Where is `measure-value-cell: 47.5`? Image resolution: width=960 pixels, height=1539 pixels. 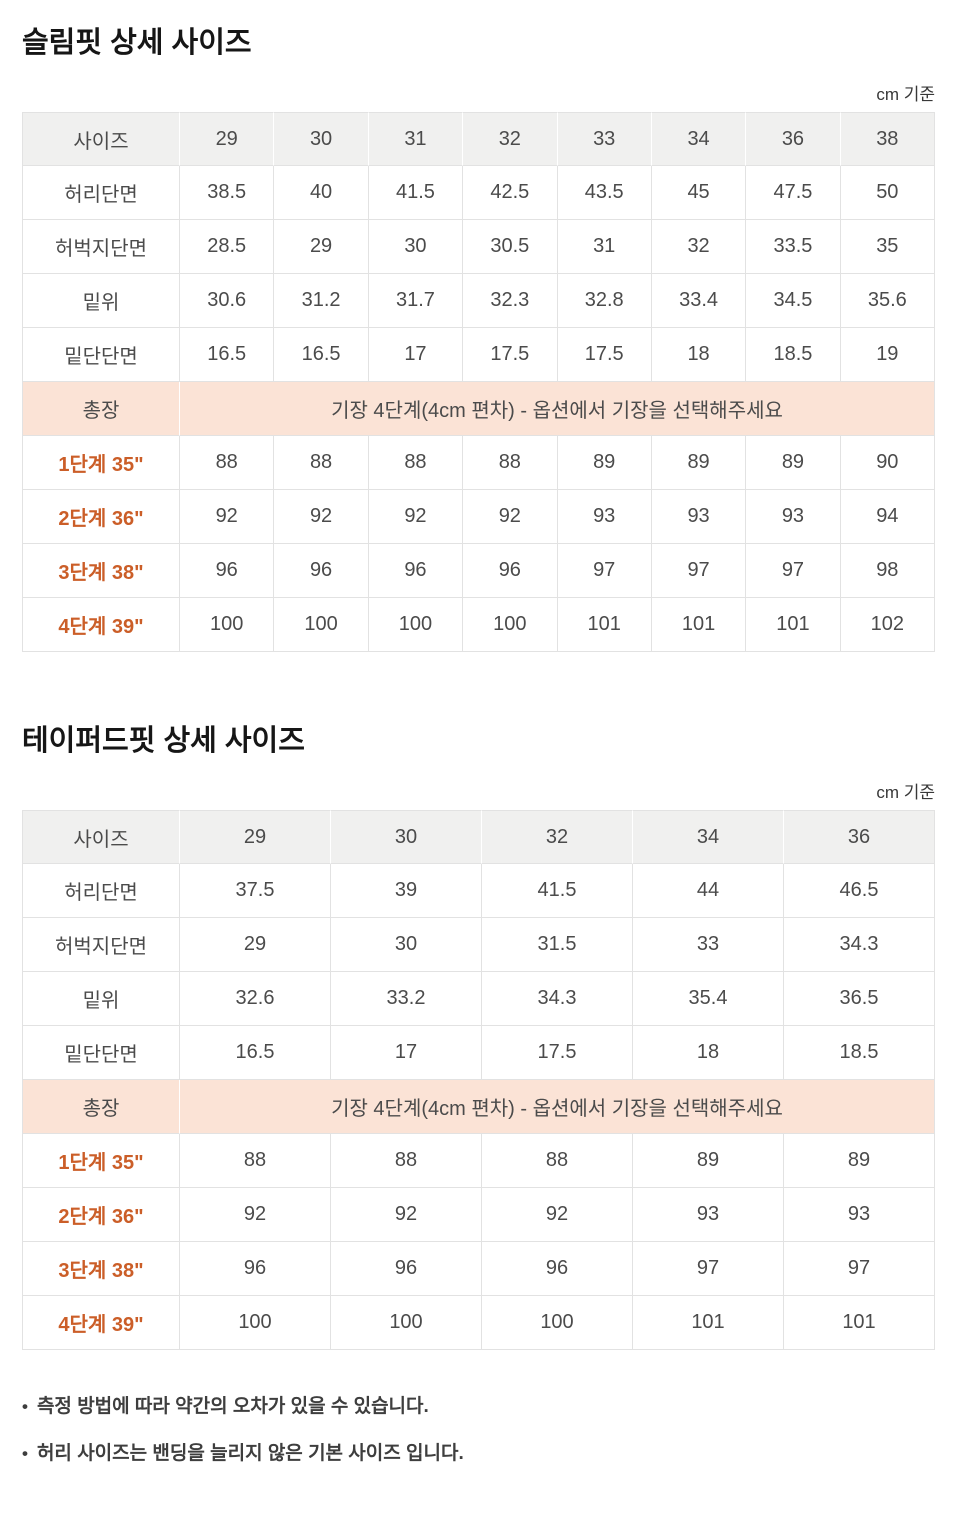 measure-value-cell: 47.5 is located at coordinates (793, 193).